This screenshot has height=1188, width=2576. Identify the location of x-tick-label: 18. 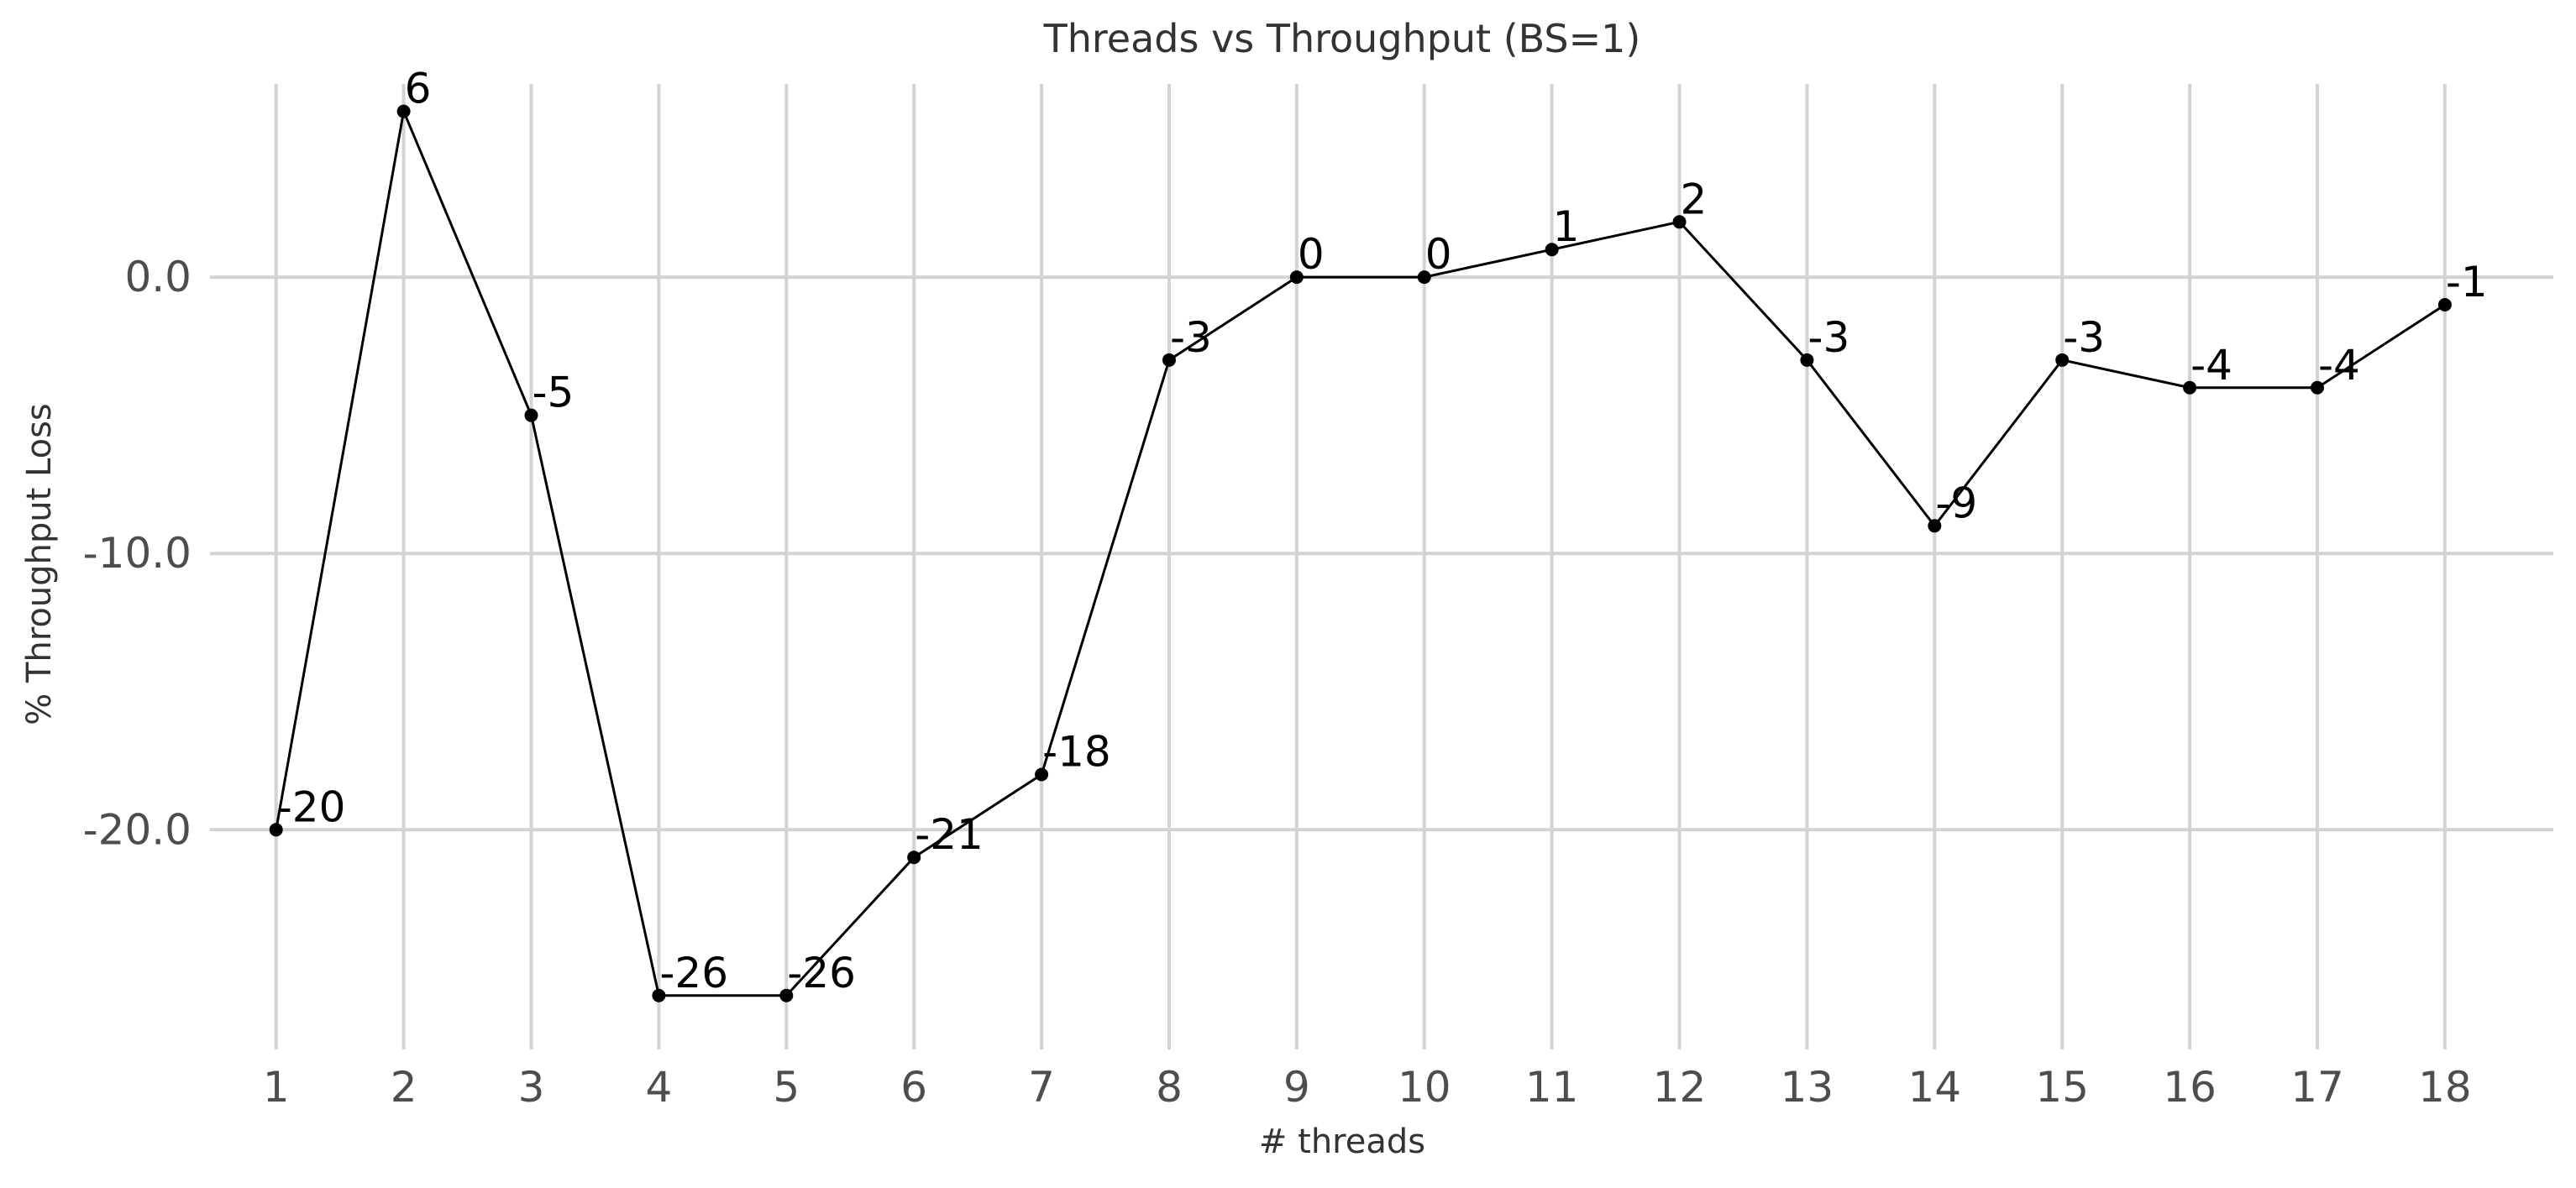
(2445, 1087).